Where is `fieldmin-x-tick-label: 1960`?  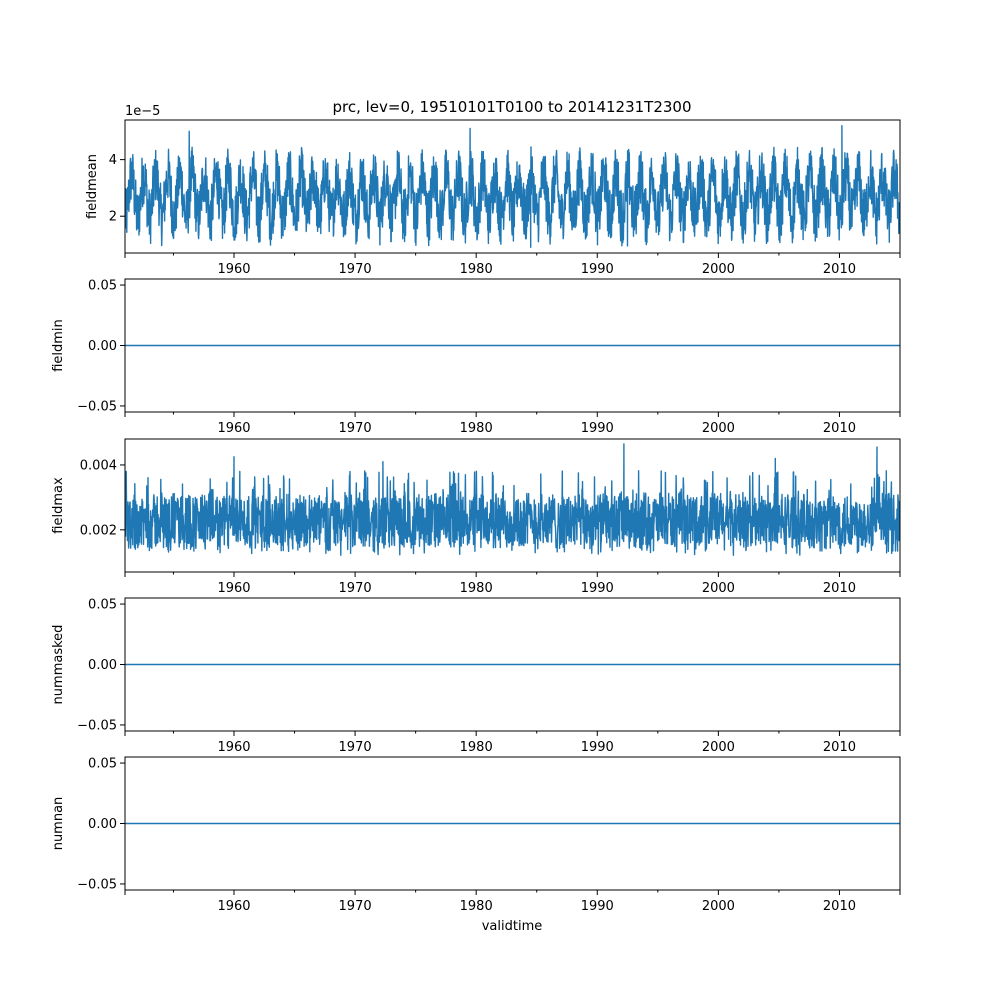 fieldmin-x-tick-label: 1960 is located at coordinates (233, 428).